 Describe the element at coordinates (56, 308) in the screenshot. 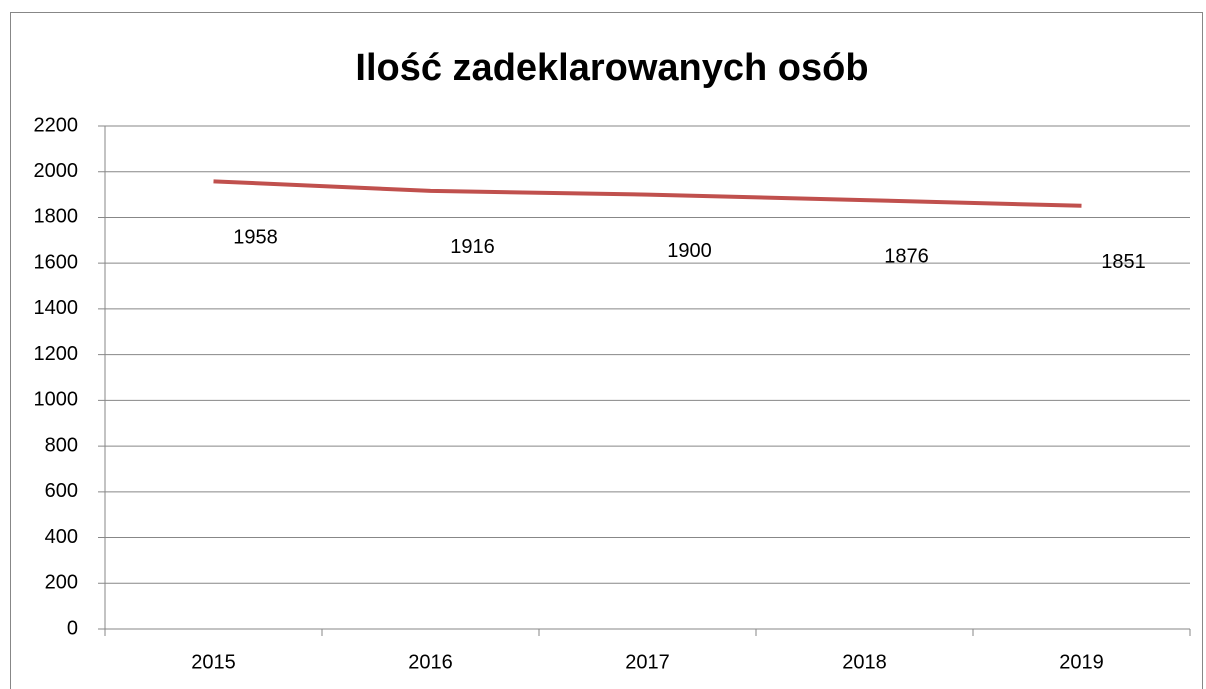

I see `y-tick-label: 1400` at that location.